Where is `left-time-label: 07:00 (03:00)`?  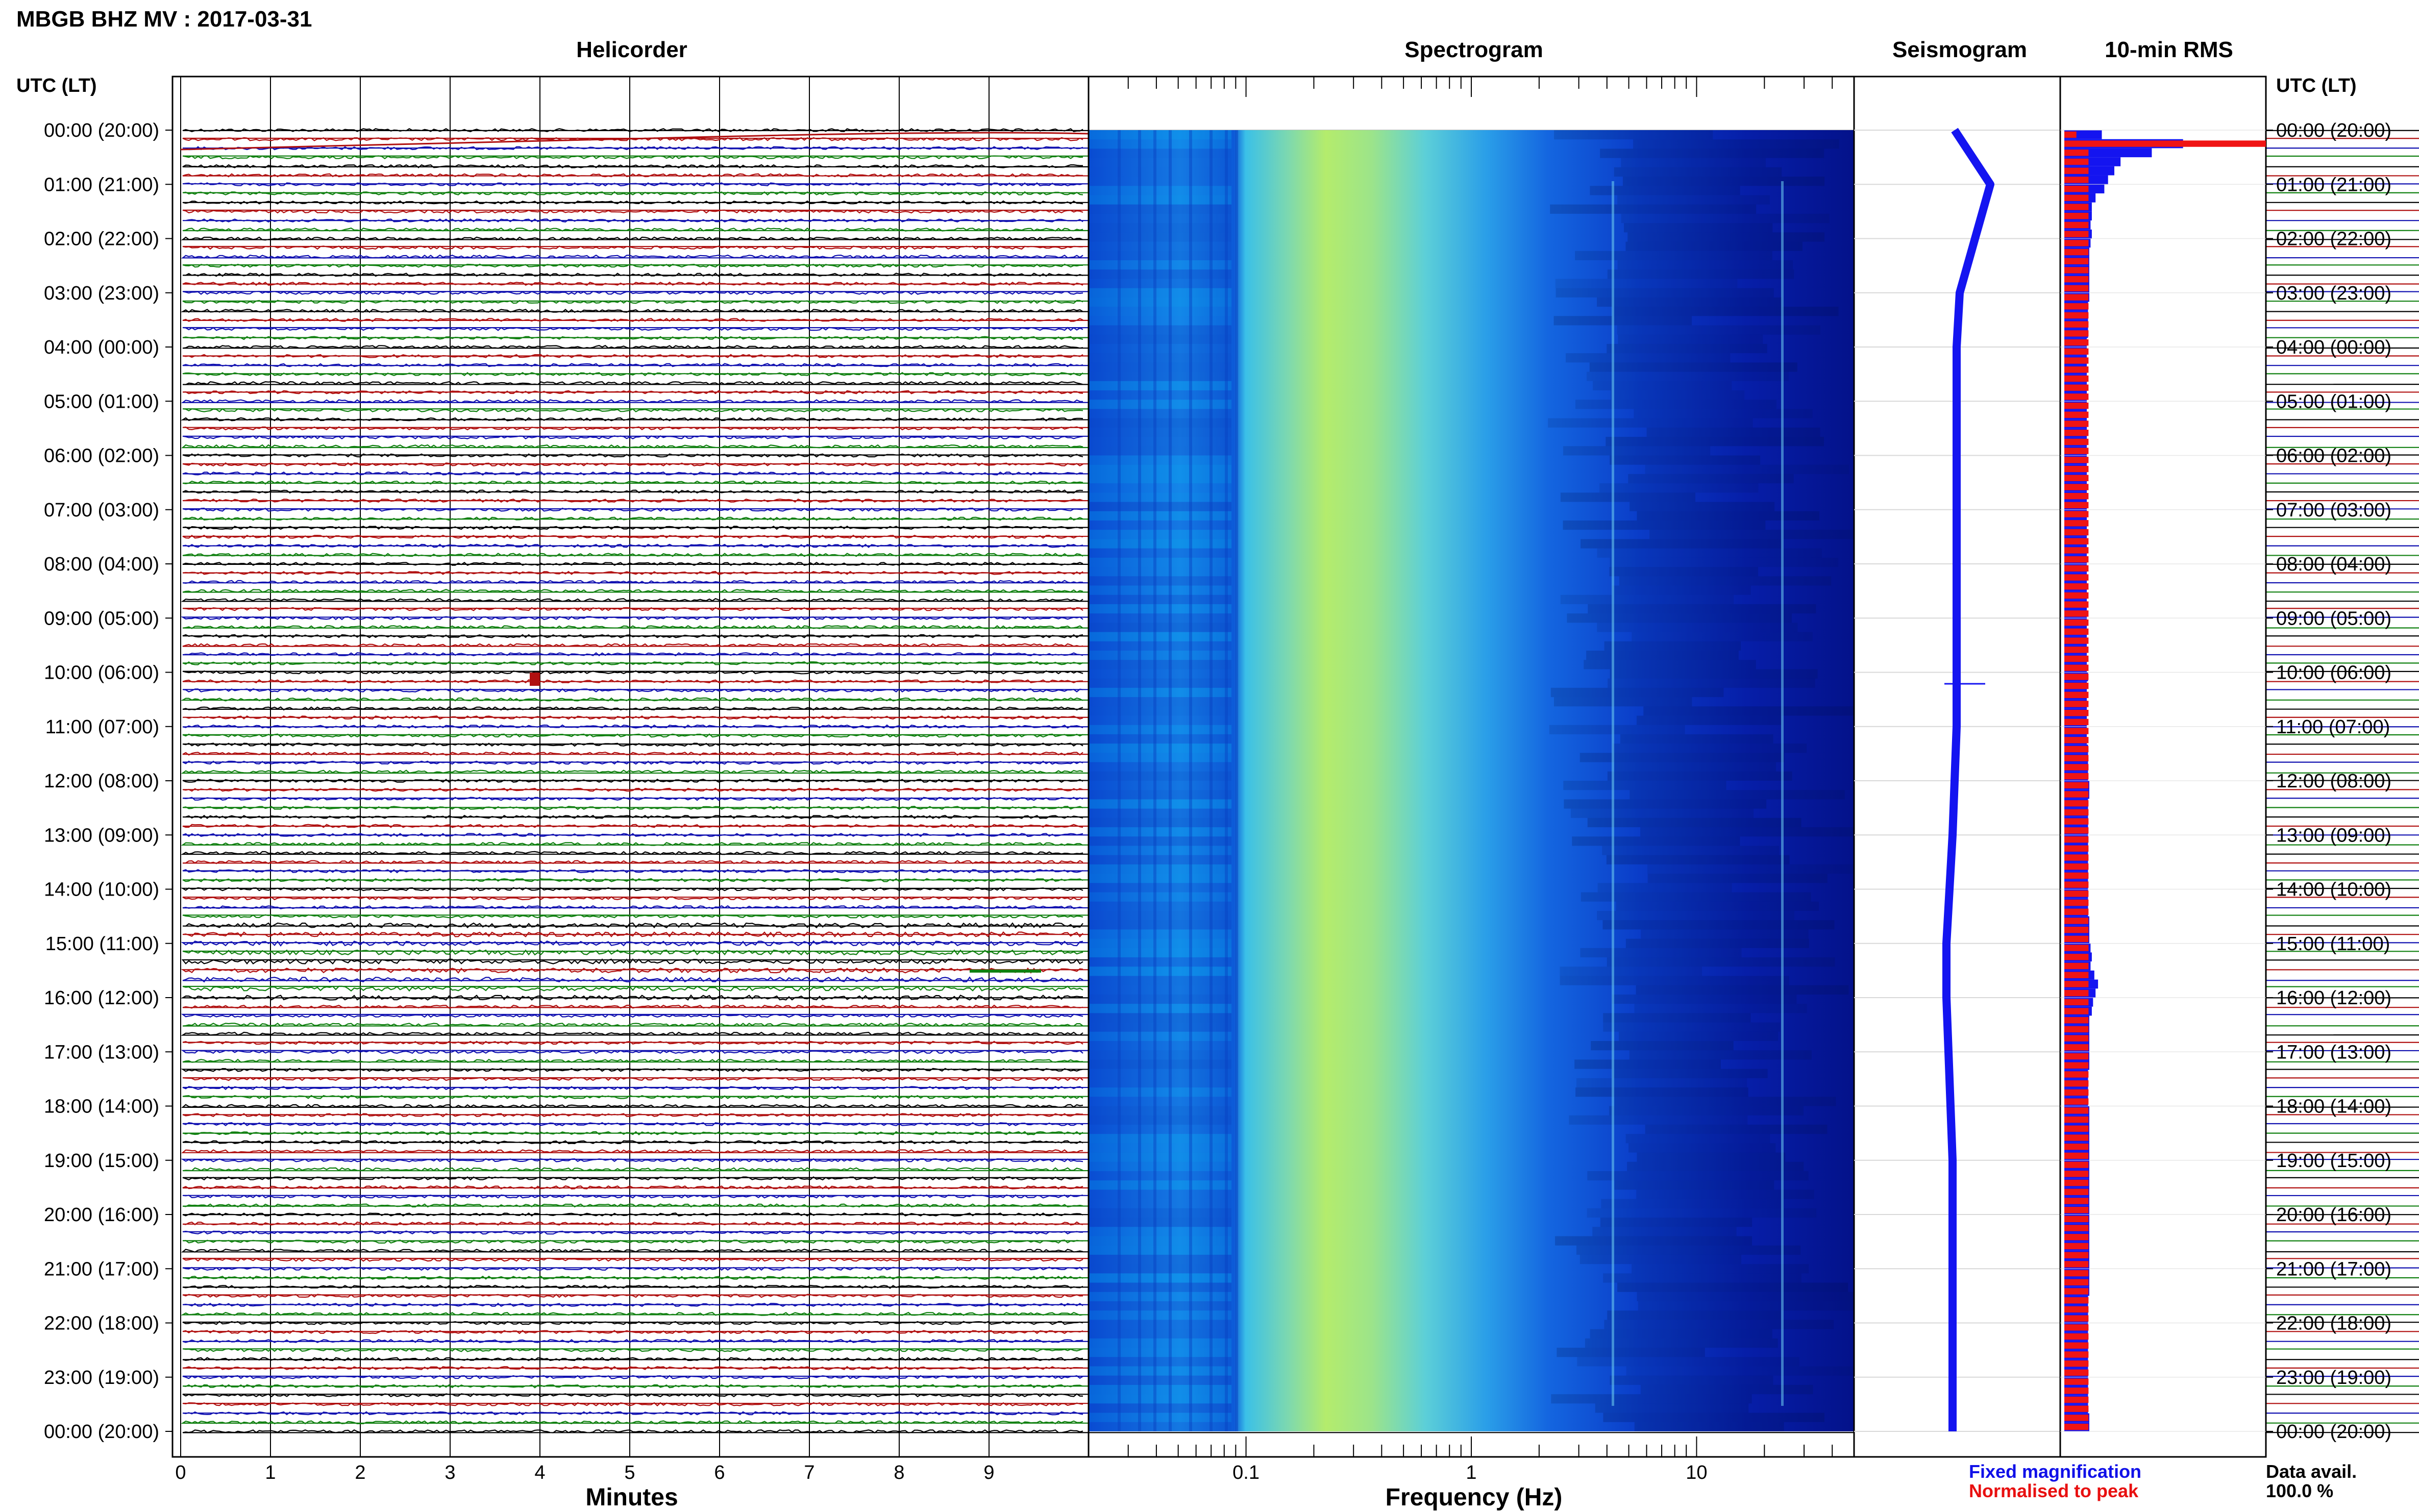 left-time-label: 07:00 (03:00) is located at coordinates (101, 510).